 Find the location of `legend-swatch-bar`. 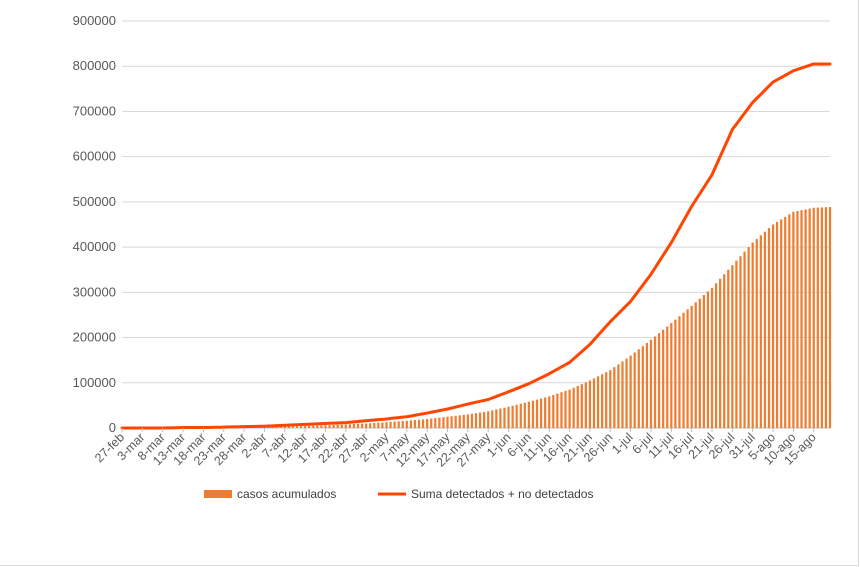

legend-swatch-bar is located at coordinates (218, 494).